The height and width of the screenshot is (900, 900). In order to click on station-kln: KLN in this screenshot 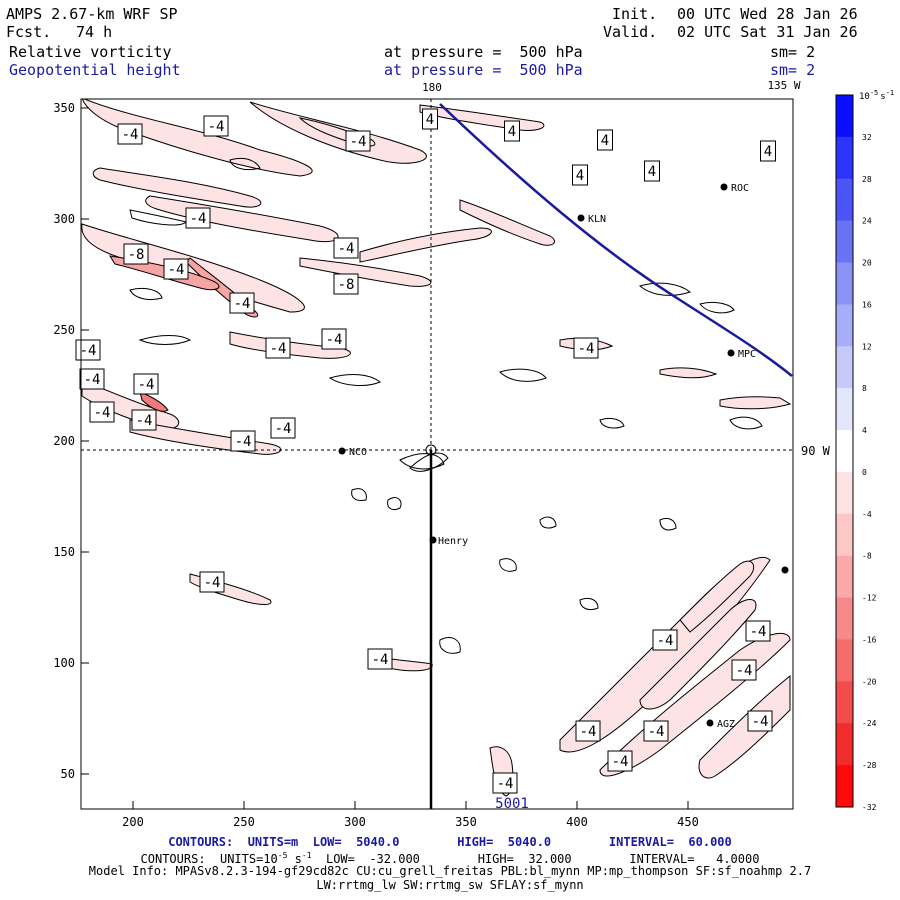, I will do `click(591, 219)`.